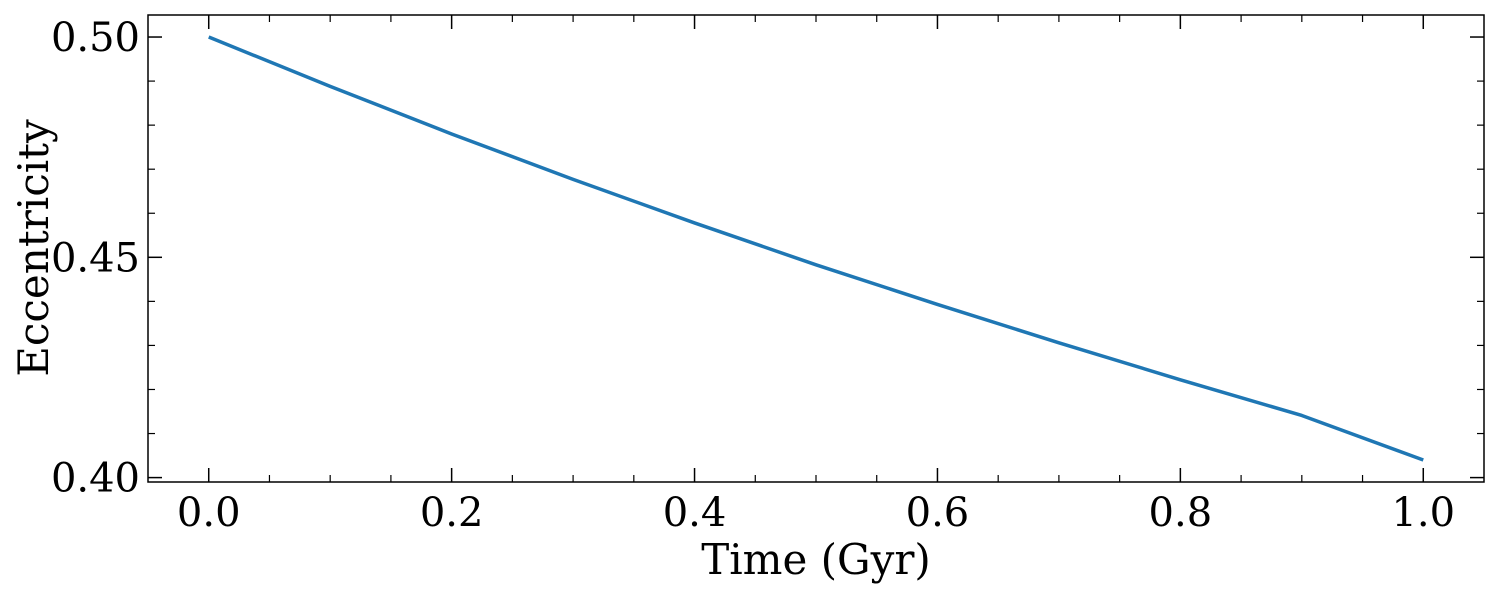 This screenshot has height=600, width=1500. What do you see at coordinates (1181, 513) in the screenshot?
I see `x-tick-label: 0.8` at bounding box center [1181, 513].